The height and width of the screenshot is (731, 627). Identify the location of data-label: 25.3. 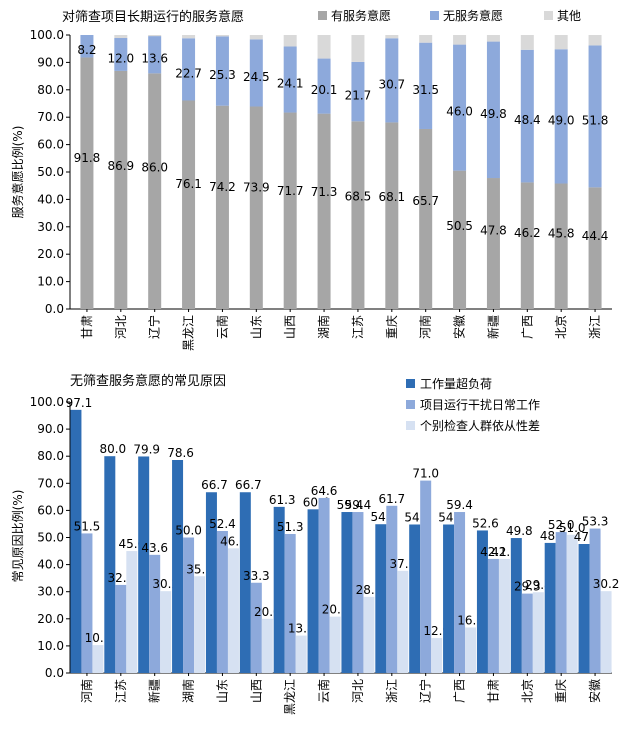
(222, 75).